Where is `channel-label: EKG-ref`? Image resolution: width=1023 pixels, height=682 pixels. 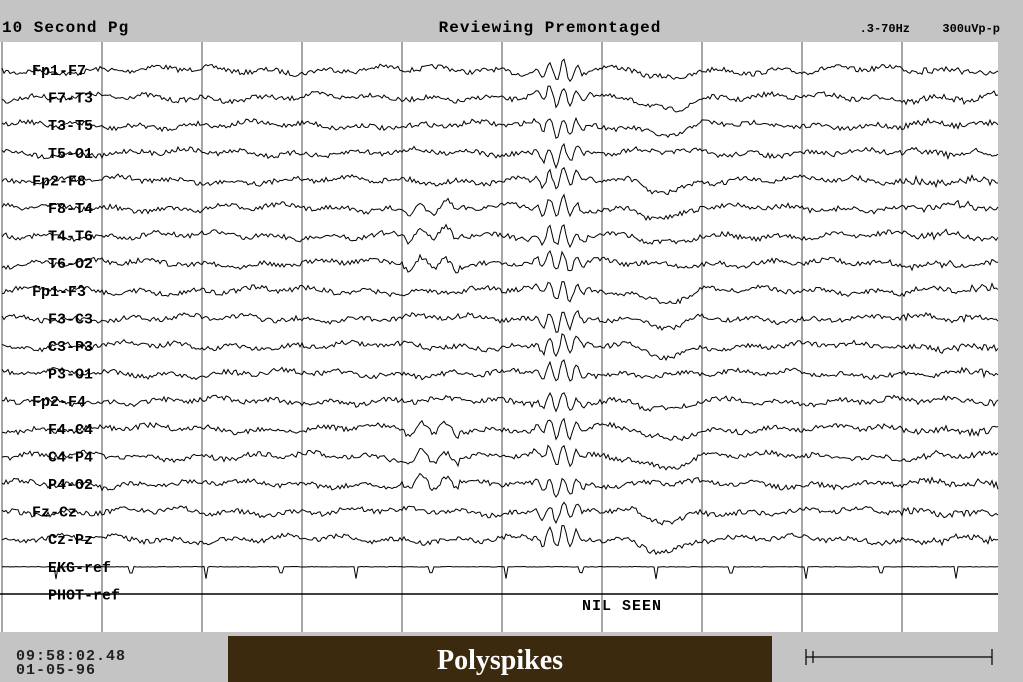 channel-label: EKG-ref is located at coordinates (79, 568).